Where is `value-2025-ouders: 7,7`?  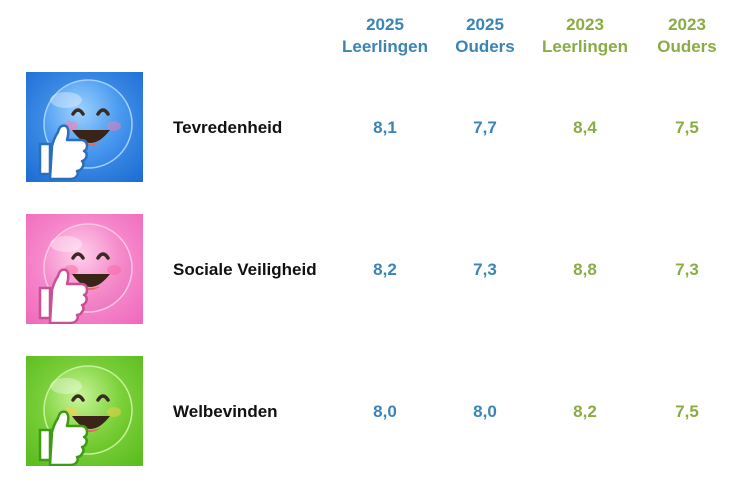 value-2025-ouders: 7,7 is located at coordinates (485, 127).